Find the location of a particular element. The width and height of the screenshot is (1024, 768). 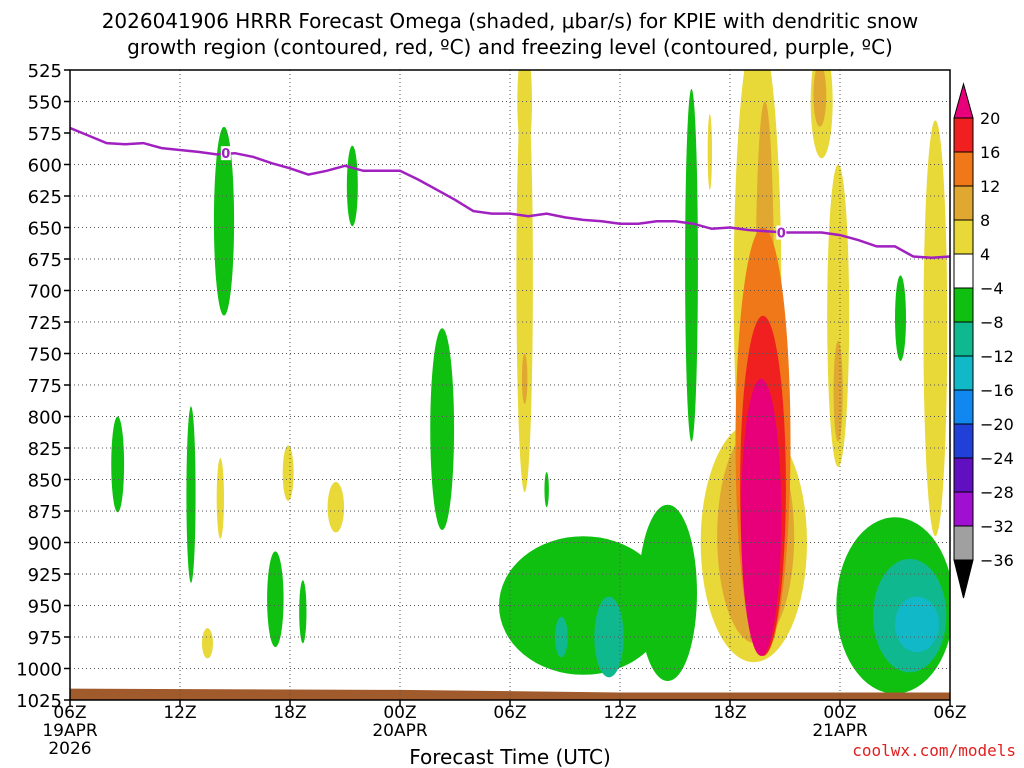

watermark: coolwx.com/models is located at coordinates (934, 750).